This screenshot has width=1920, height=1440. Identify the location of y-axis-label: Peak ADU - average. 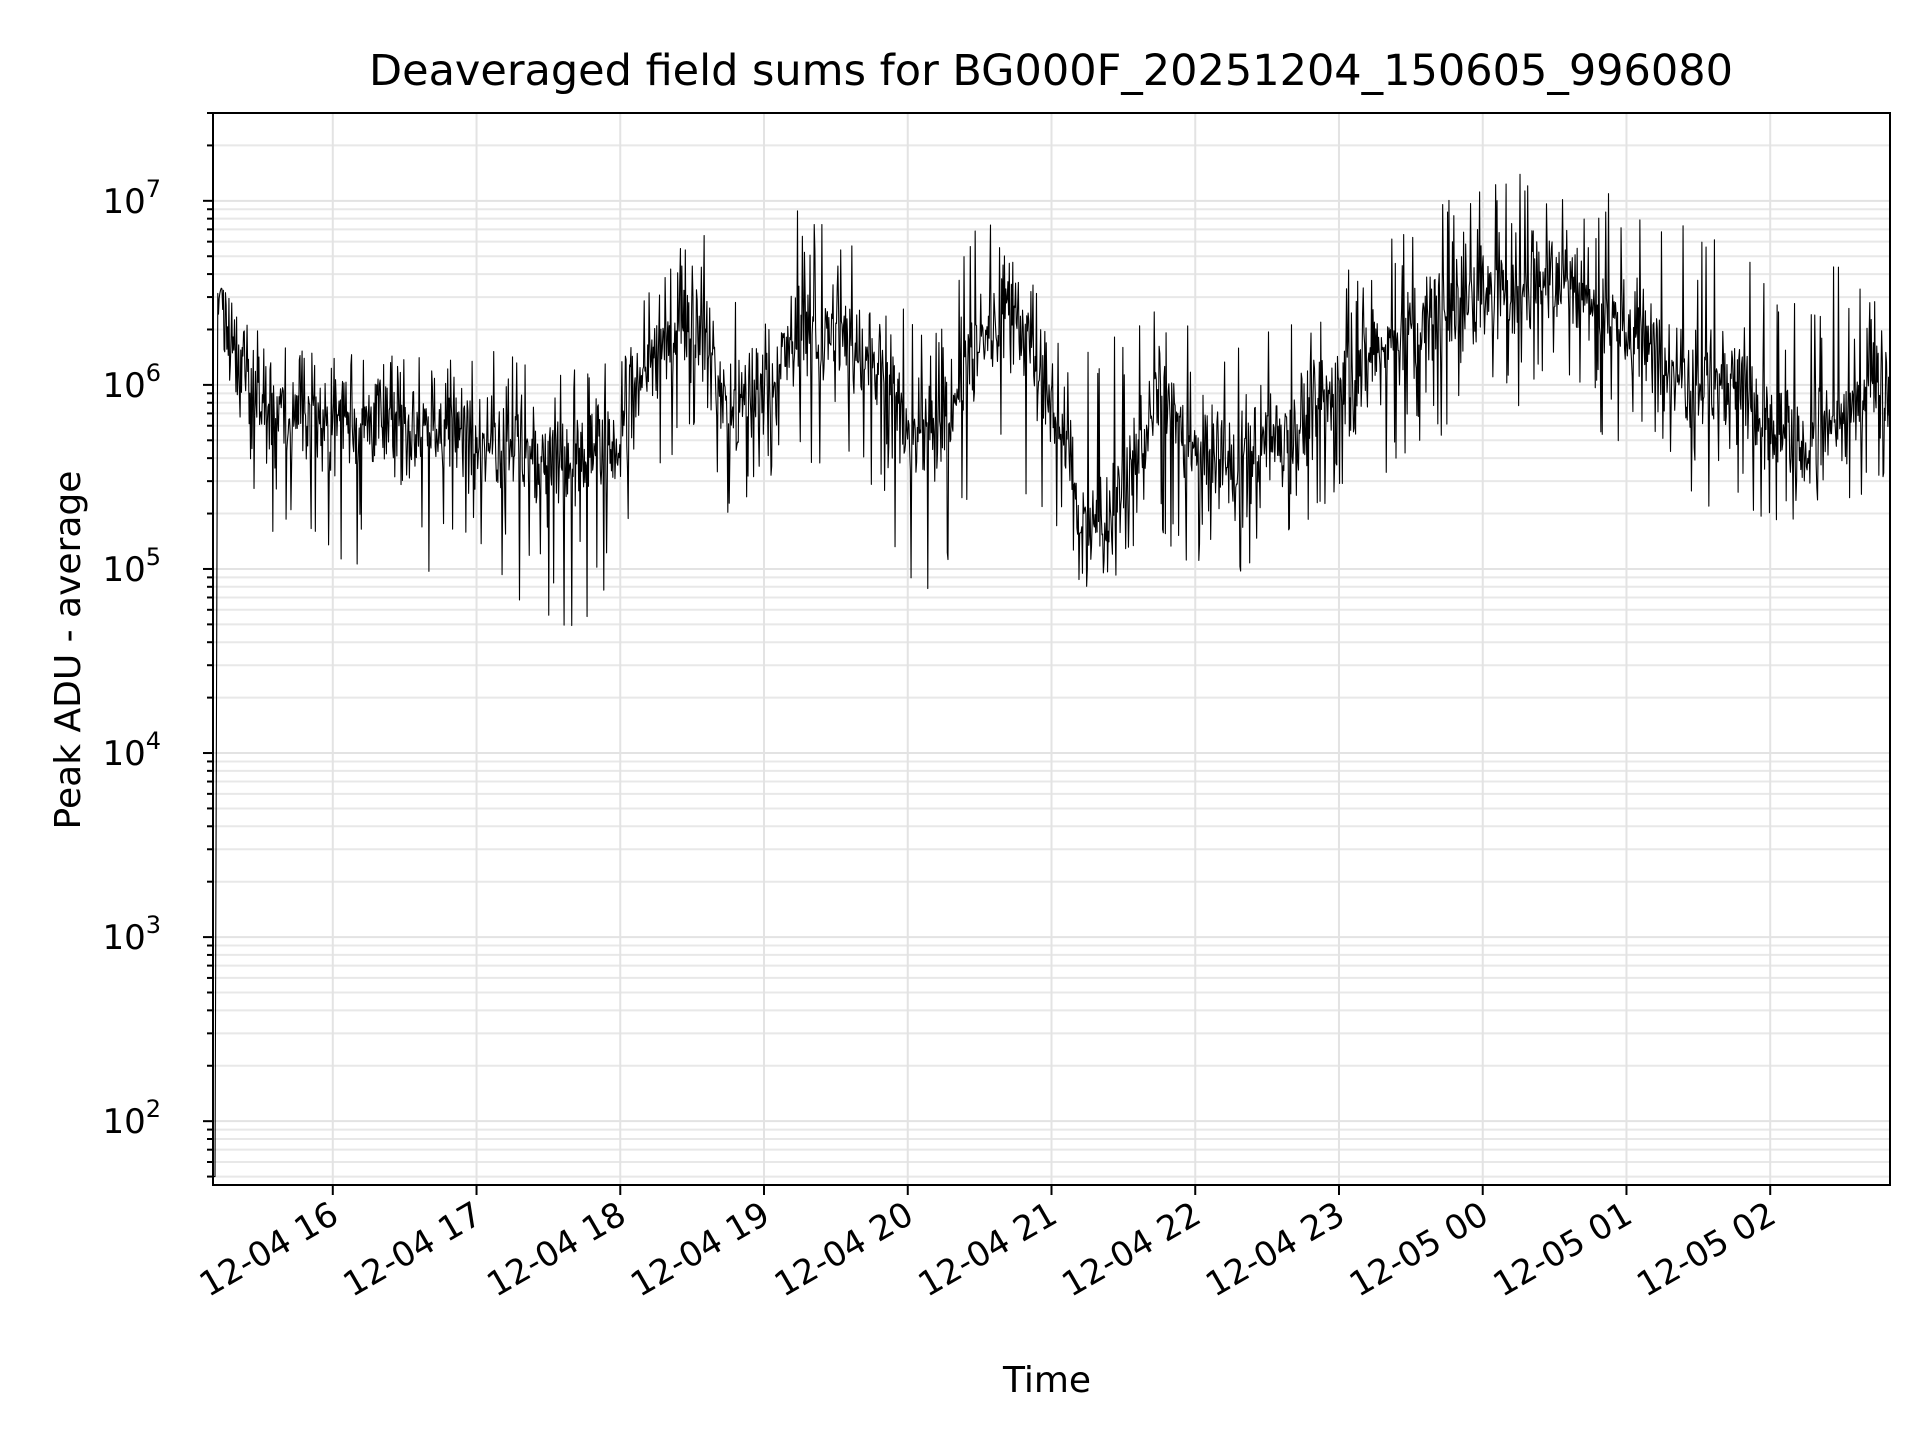
(68, 650).